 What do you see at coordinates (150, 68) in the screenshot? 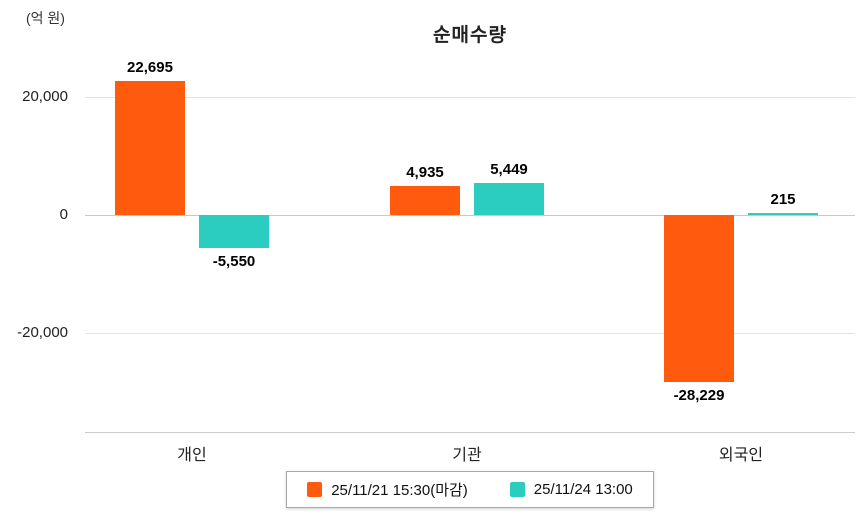
I see `bar-value-label-individual-session1: 22,695` at bounding box center [150, 68].